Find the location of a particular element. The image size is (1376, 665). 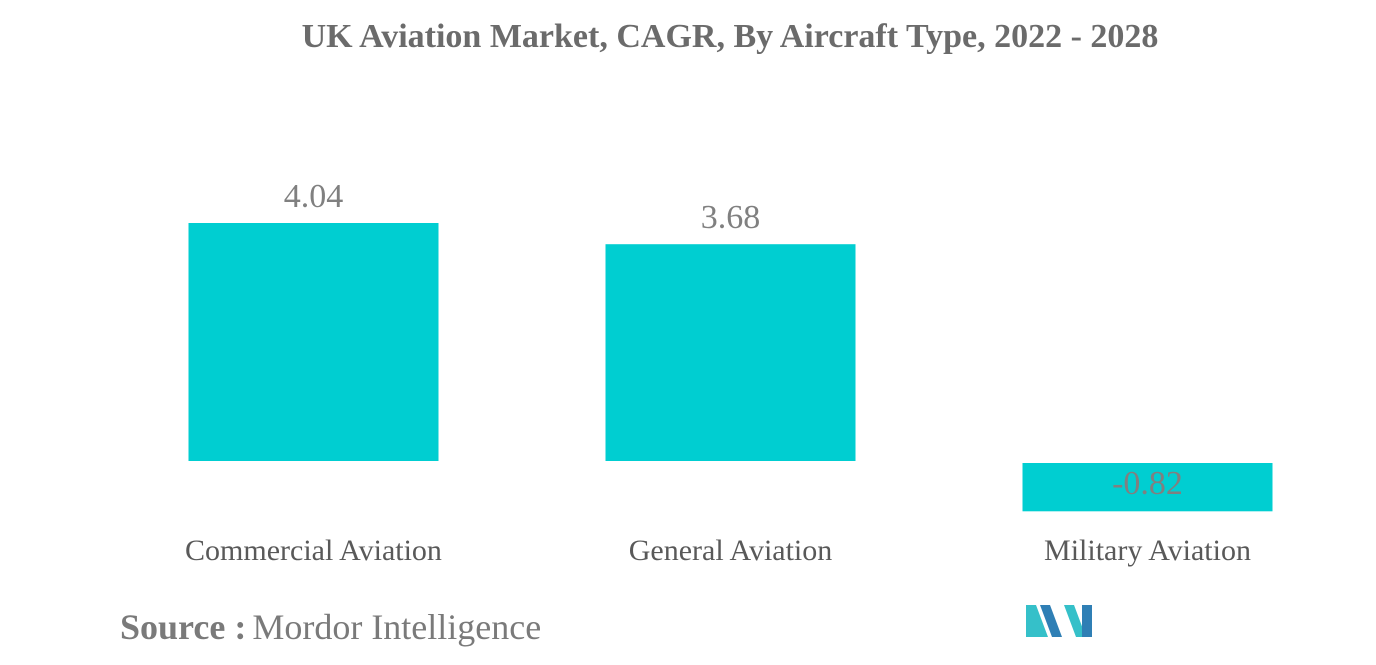

source-note: Source : Mordor Intelligence is located at coordinates (330, 627).